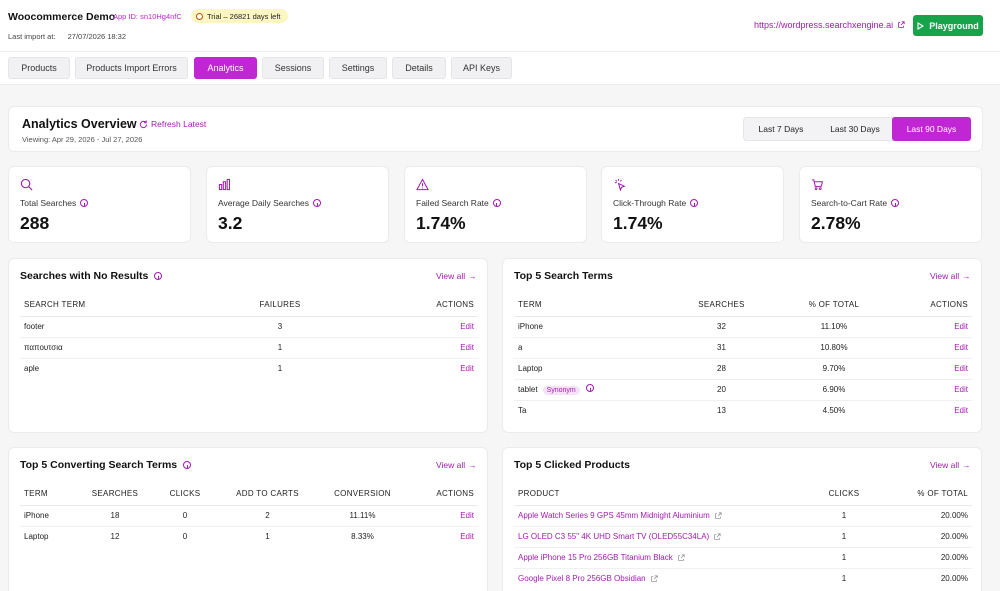  Describe the element at coordinates (588, 578) in the screenshot. I see `product-link: Google Pixel 8 Pro 256GB Obsidian` at that location.